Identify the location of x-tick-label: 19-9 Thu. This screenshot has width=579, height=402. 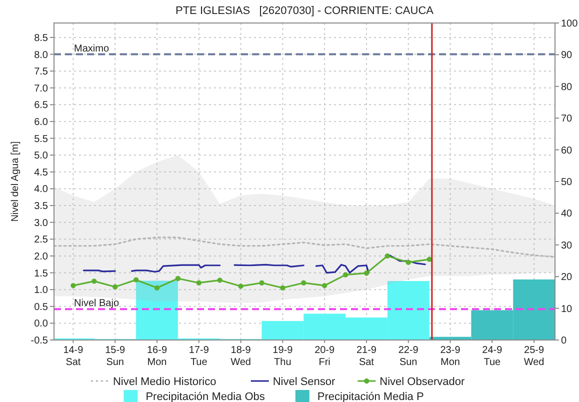
(283, 356).